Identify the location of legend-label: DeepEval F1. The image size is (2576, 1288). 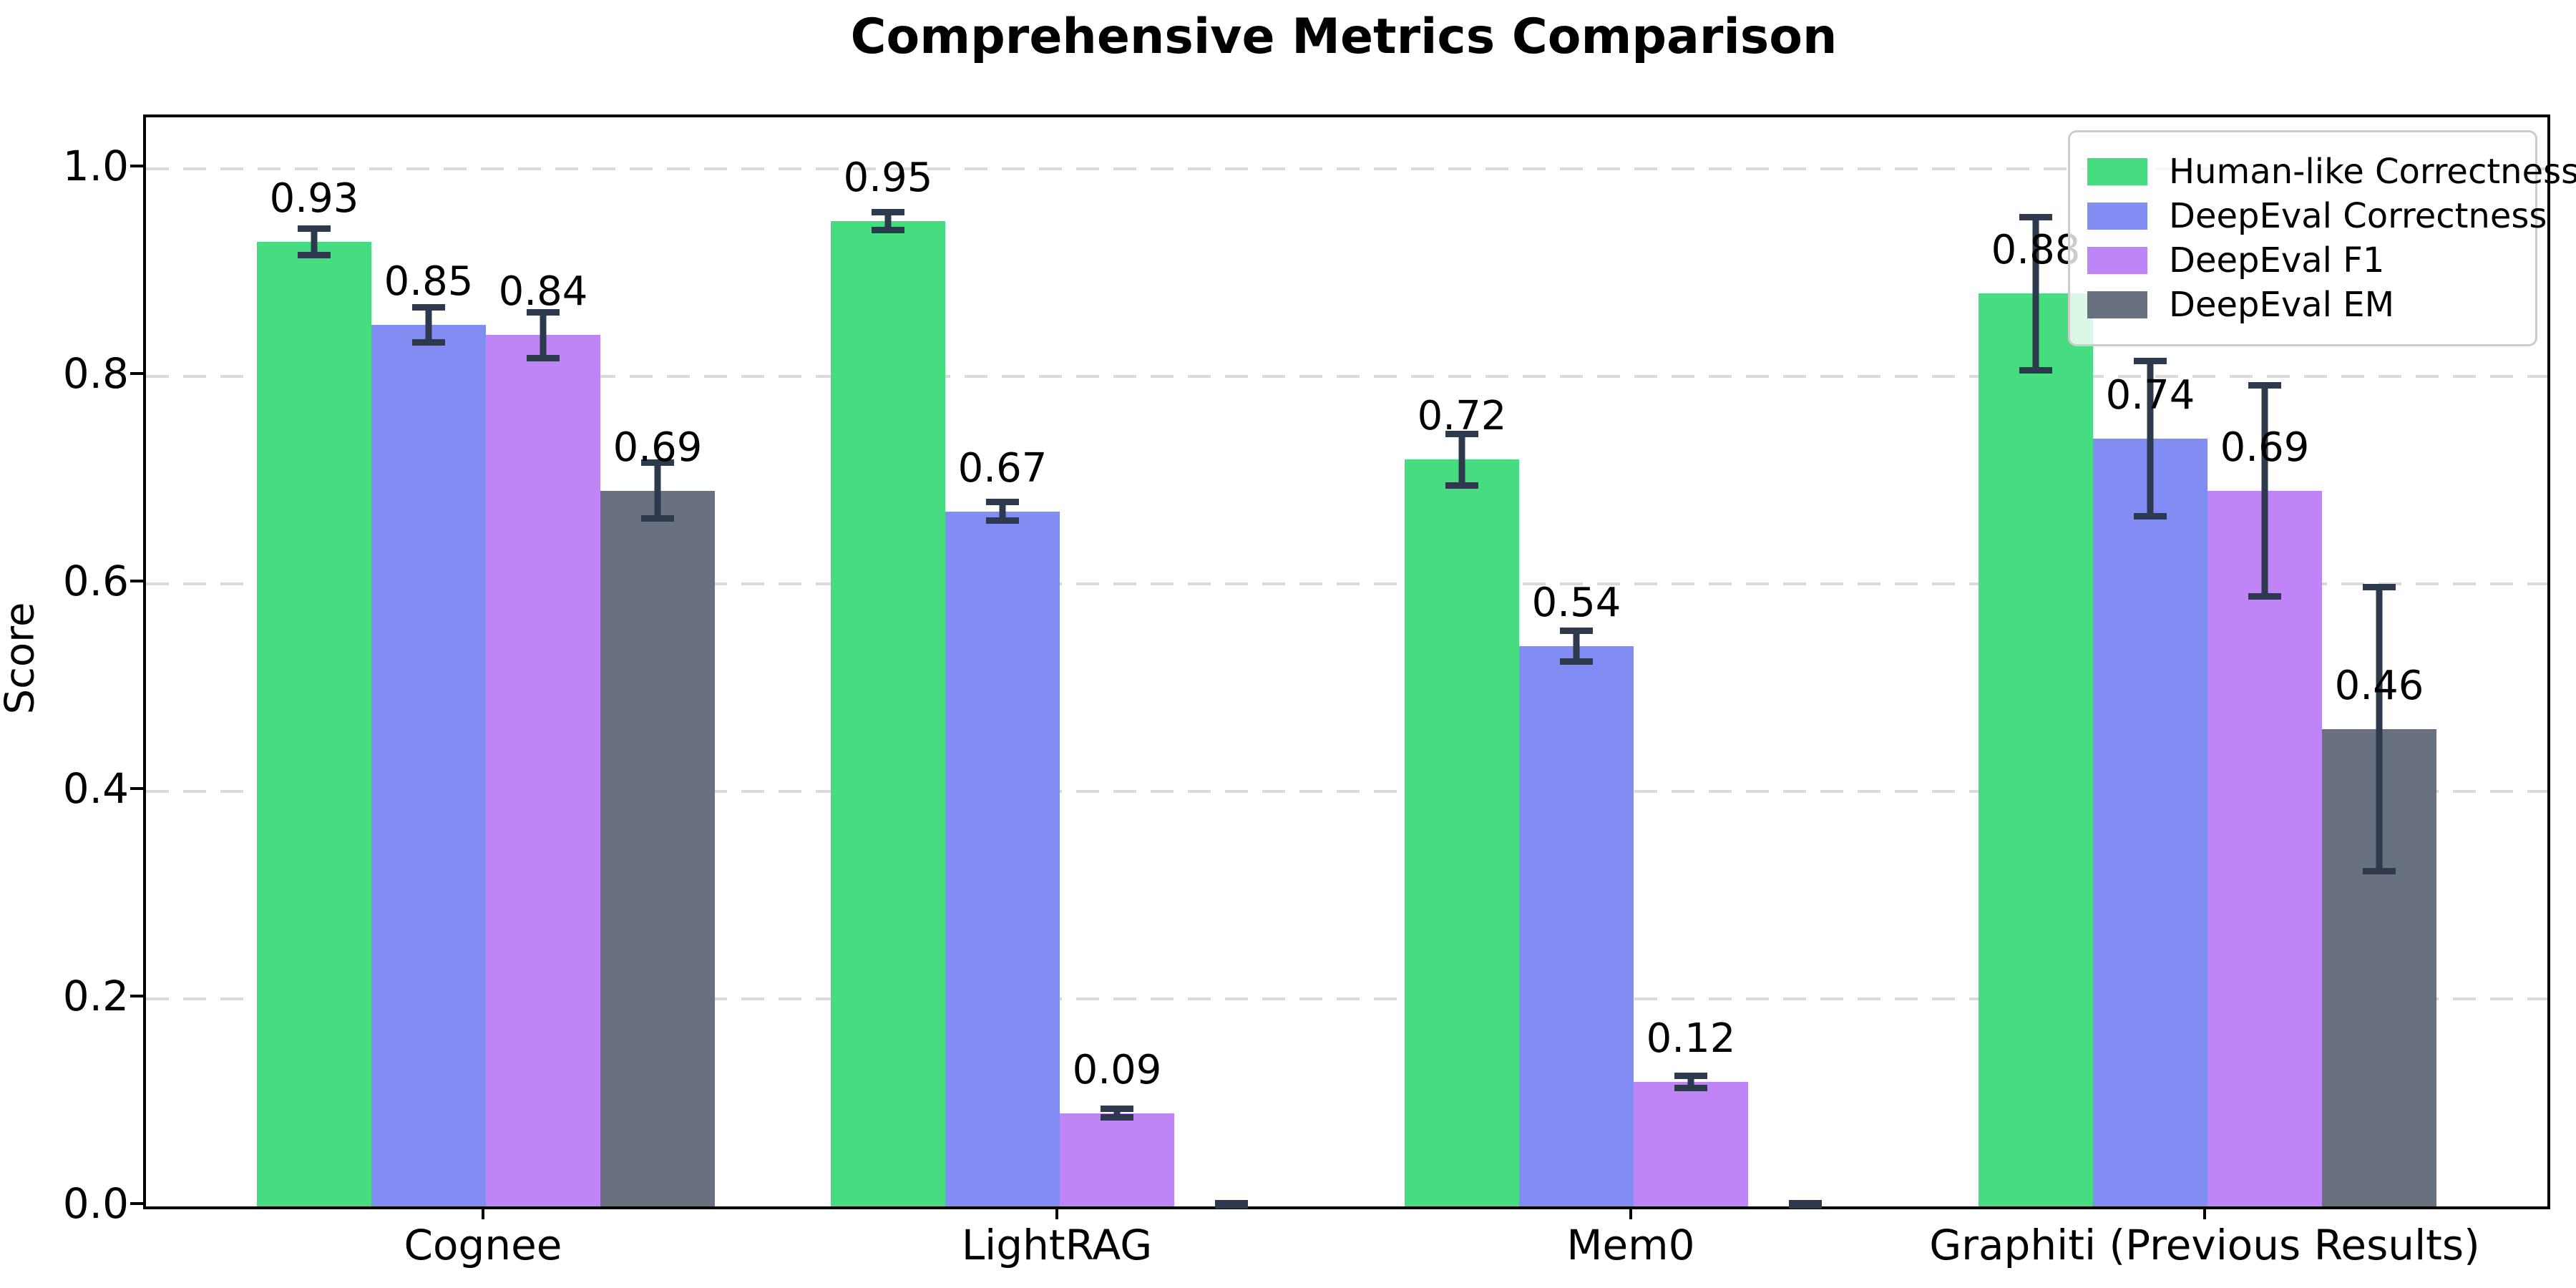
(2277, 260).